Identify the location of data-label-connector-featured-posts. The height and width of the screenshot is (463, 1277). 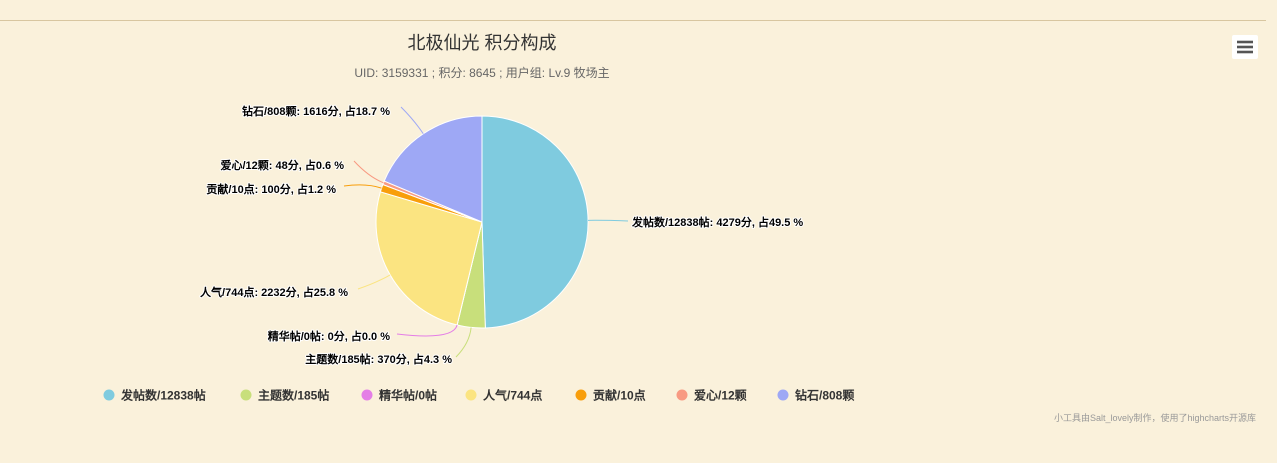
(427, 330).